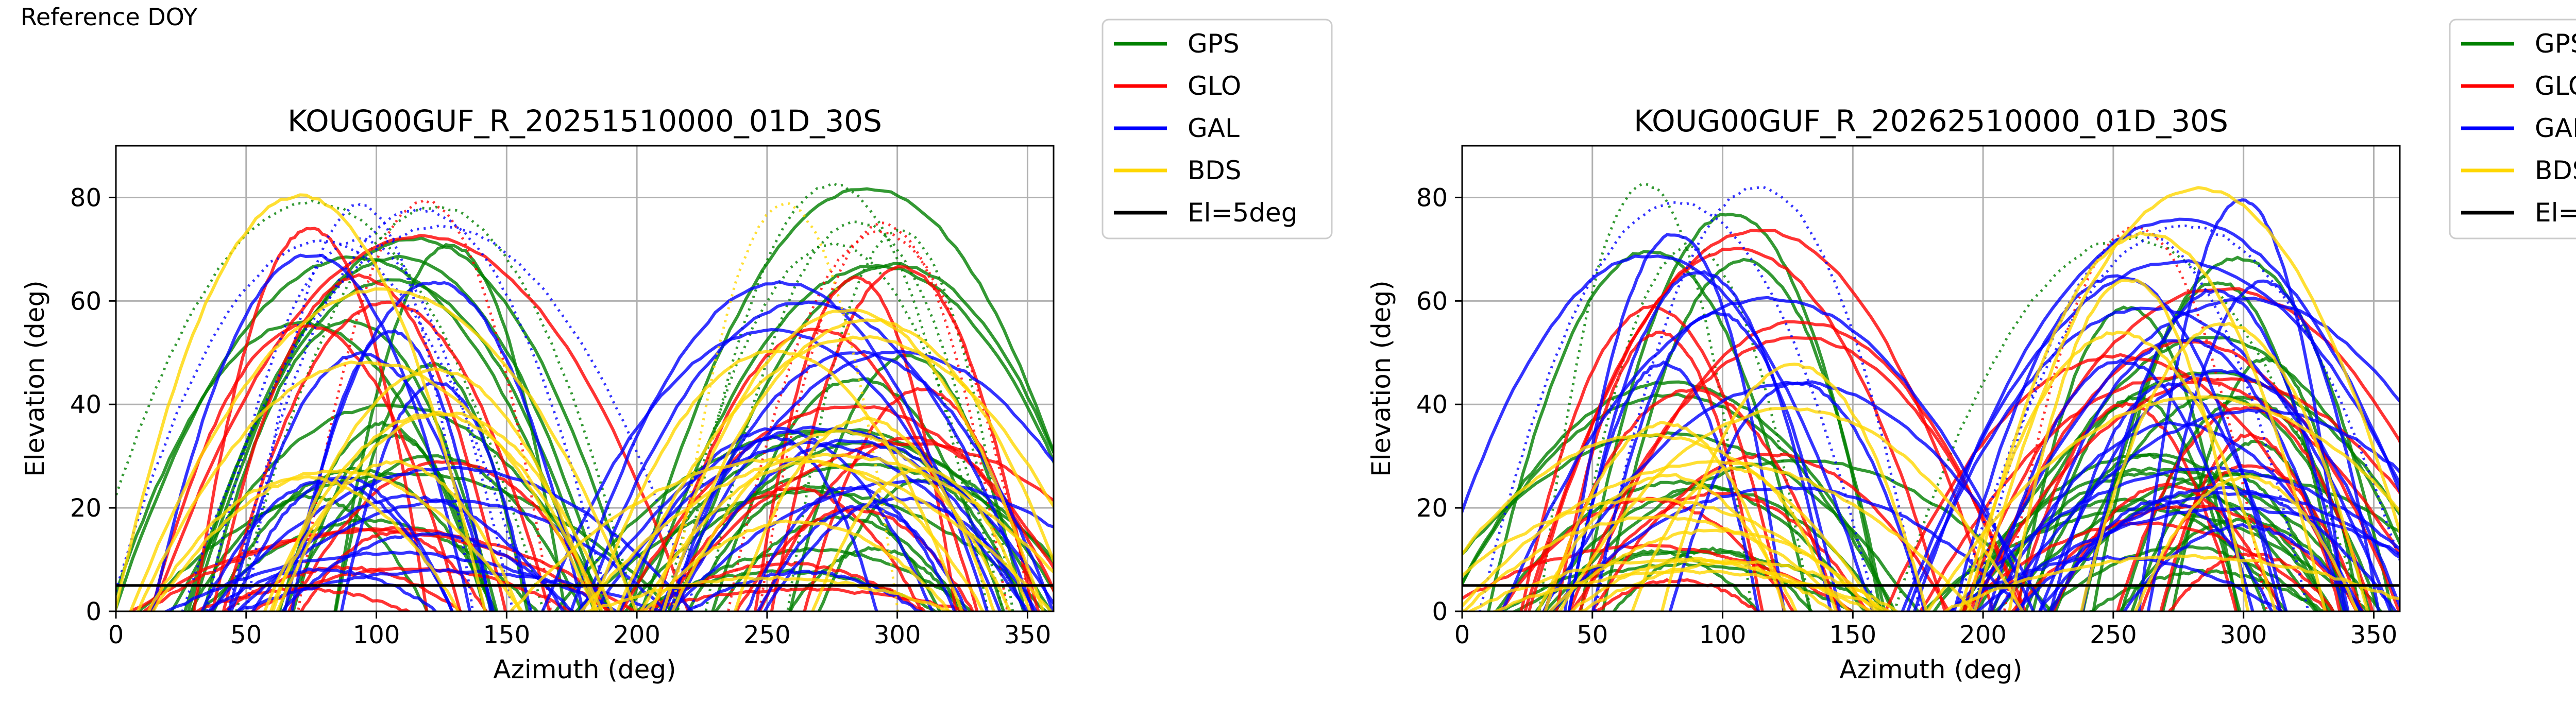  Describe the element at coordinates (1214, 44) in the screenshot. I see `legend-label: GPS` at that location.